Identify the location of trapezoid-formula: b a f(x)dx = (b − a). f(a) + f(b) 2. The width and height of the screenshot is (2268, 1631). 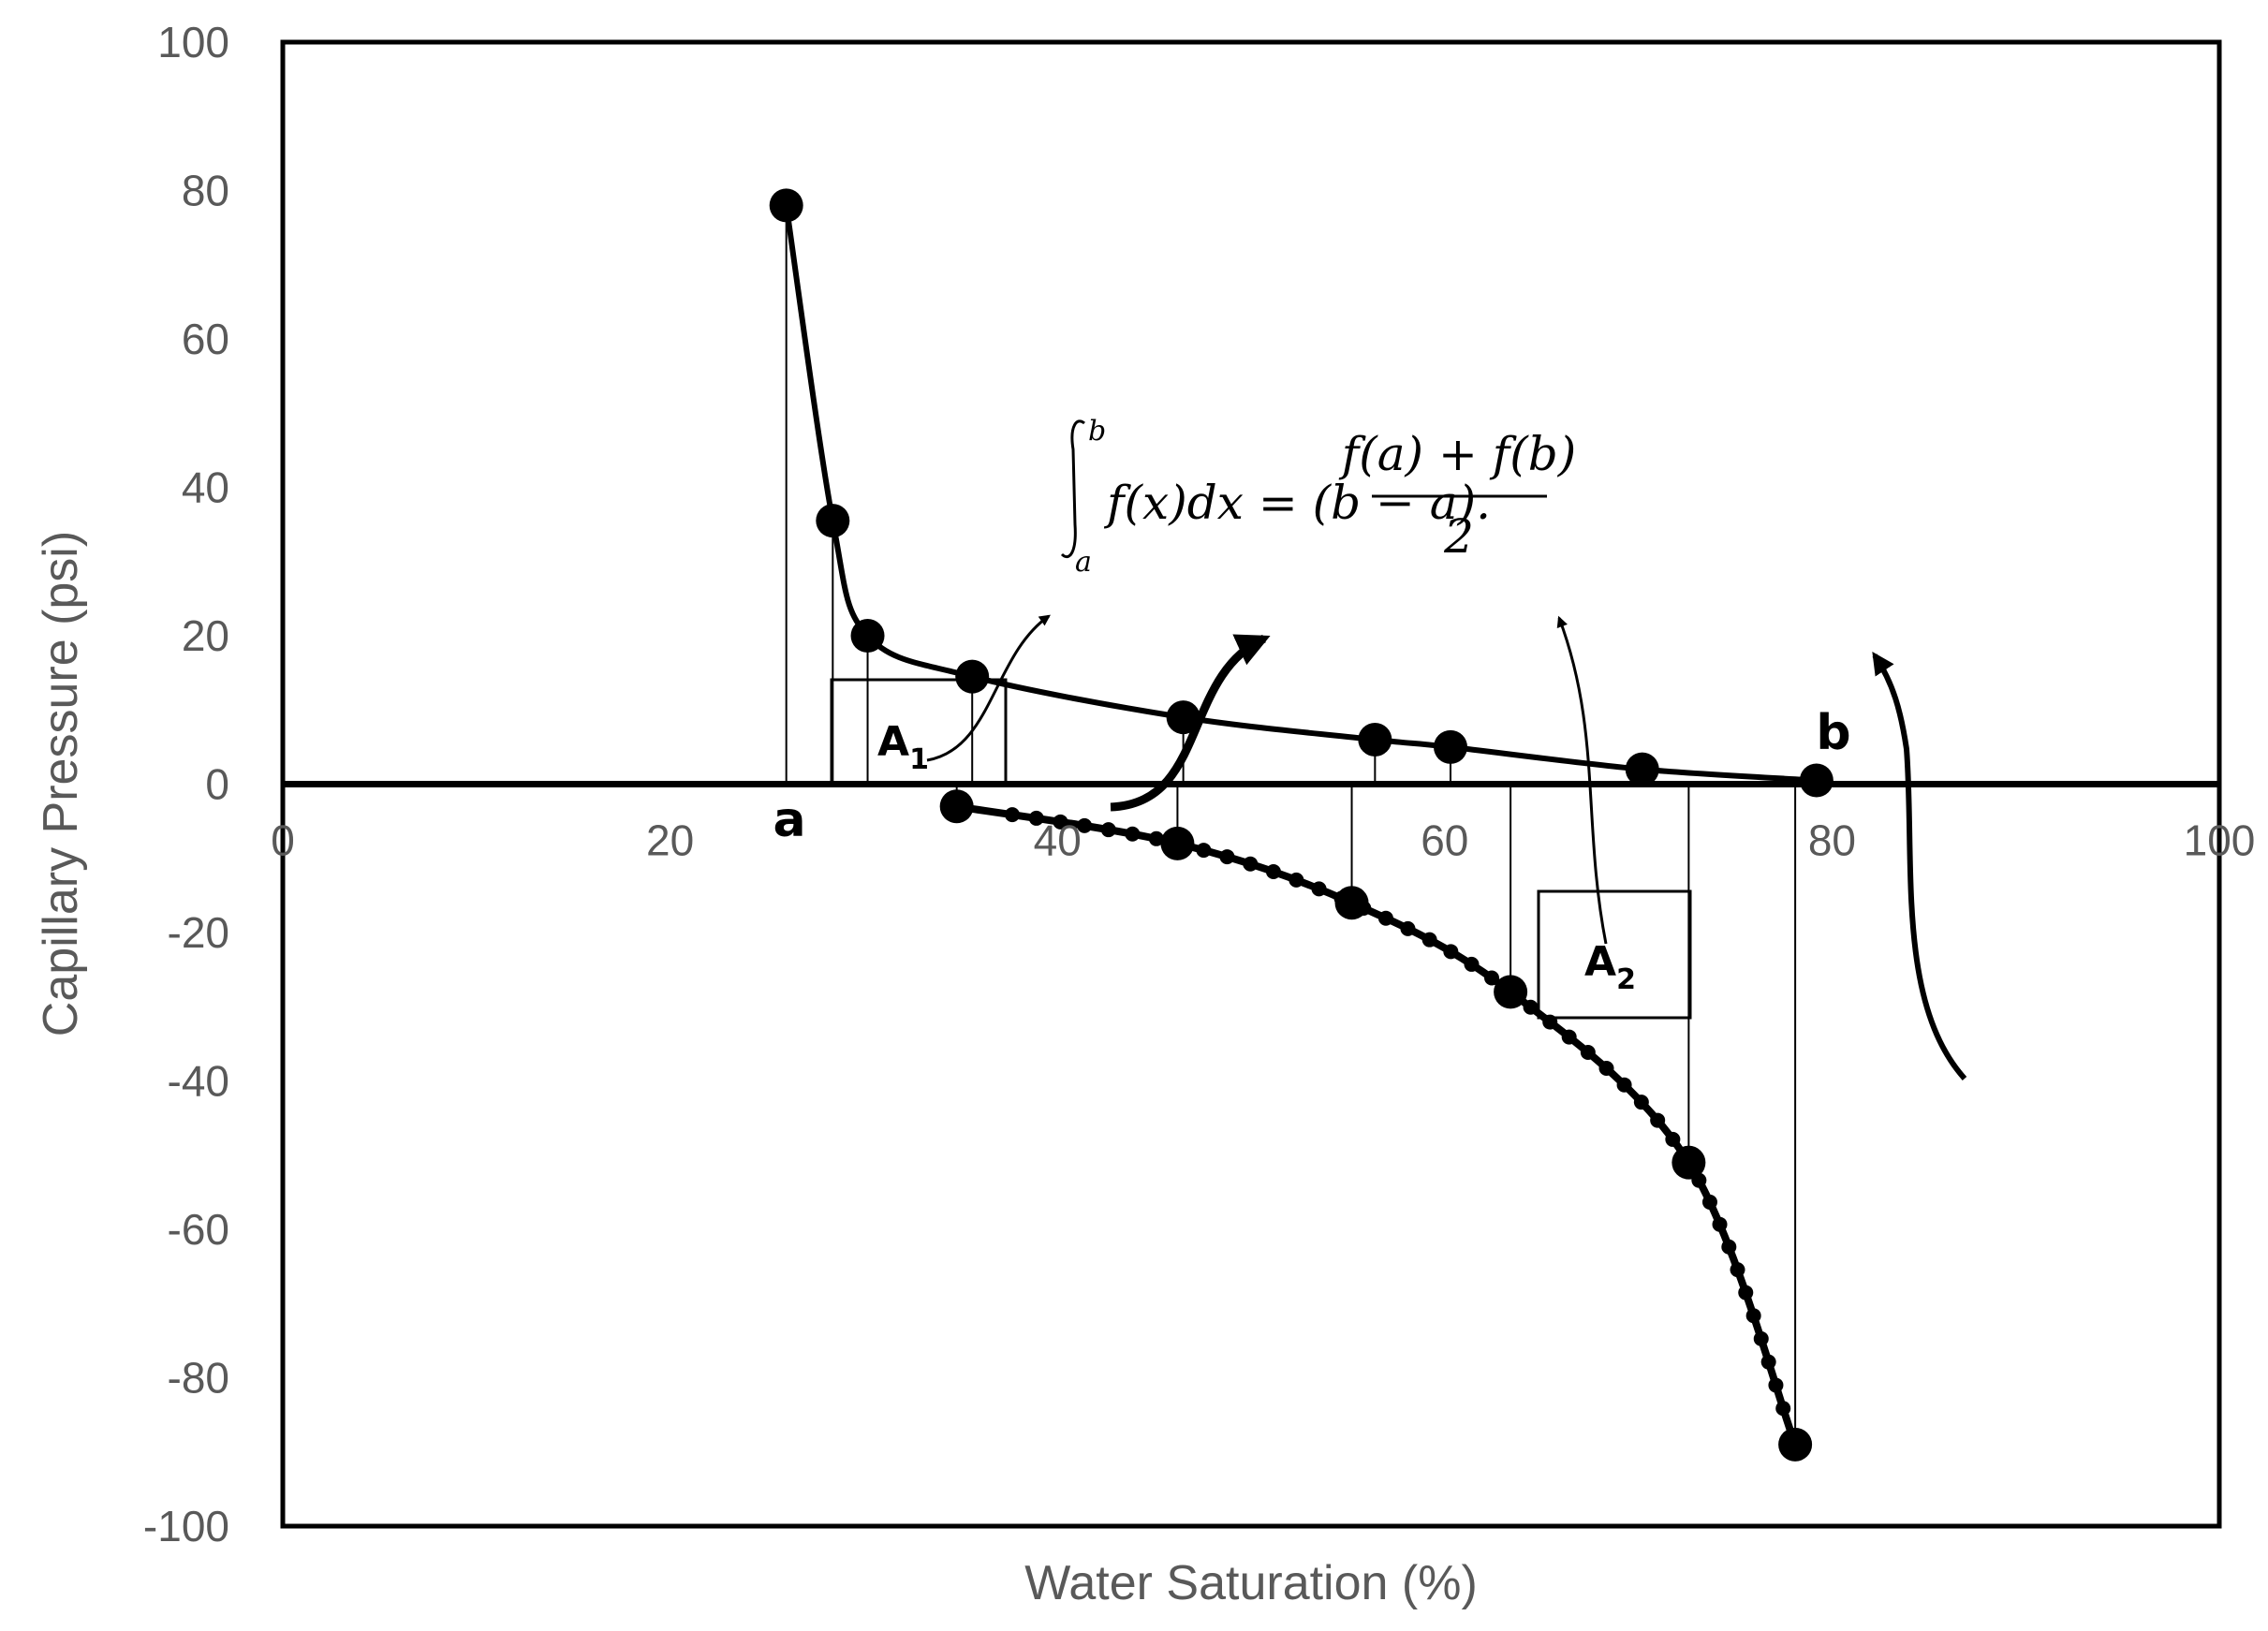
(1318, 497).